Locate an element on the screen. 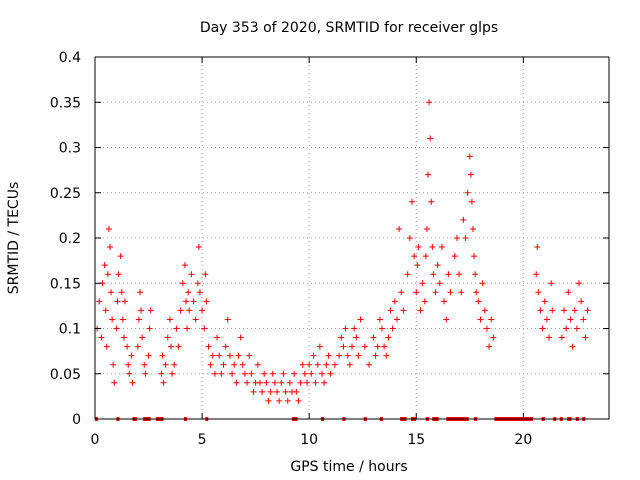 This screenshot has width=640, height=480. x-tick-label: 15 is located at coordinates (416, 440).